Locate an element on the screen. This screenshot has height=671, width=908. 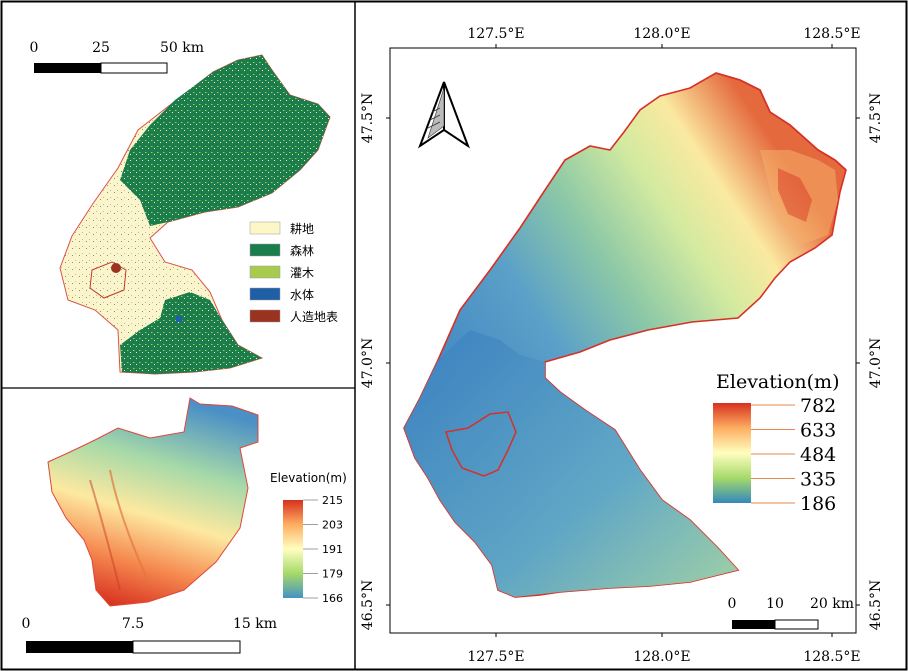
bottom-axis-label: 127.5°E is located at coordinates (495, 657).